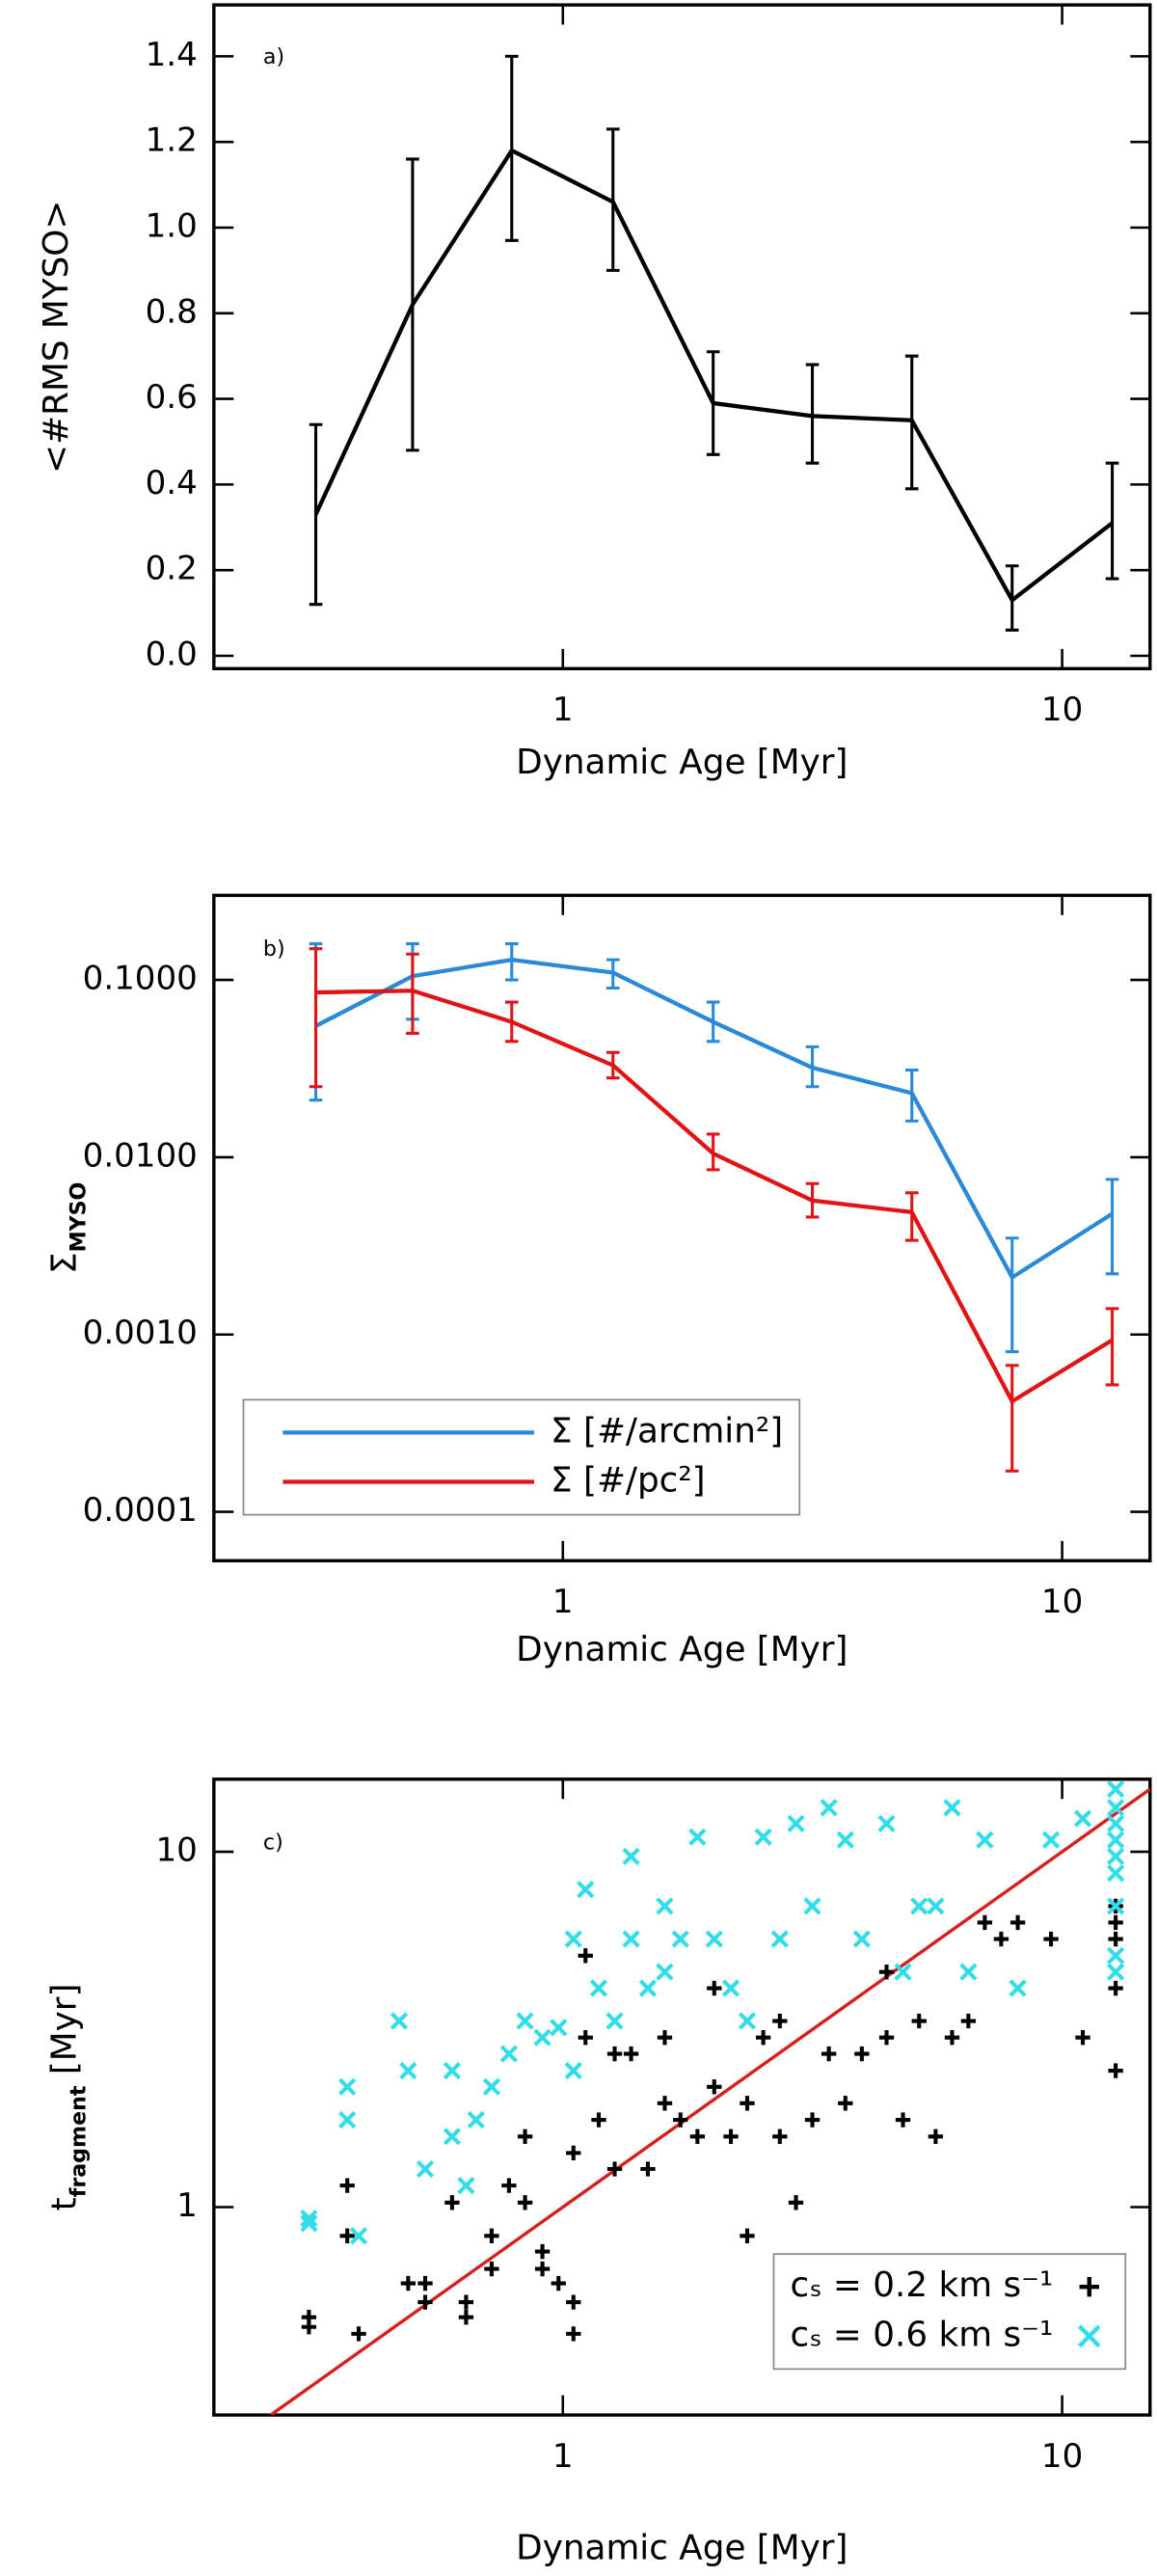 This screenshot has height=2576, width=1157. Describe the element at coordinates (667, 1431) in the screenshot. I see `legend-label: Σ [#/arcmin²]` at that location.